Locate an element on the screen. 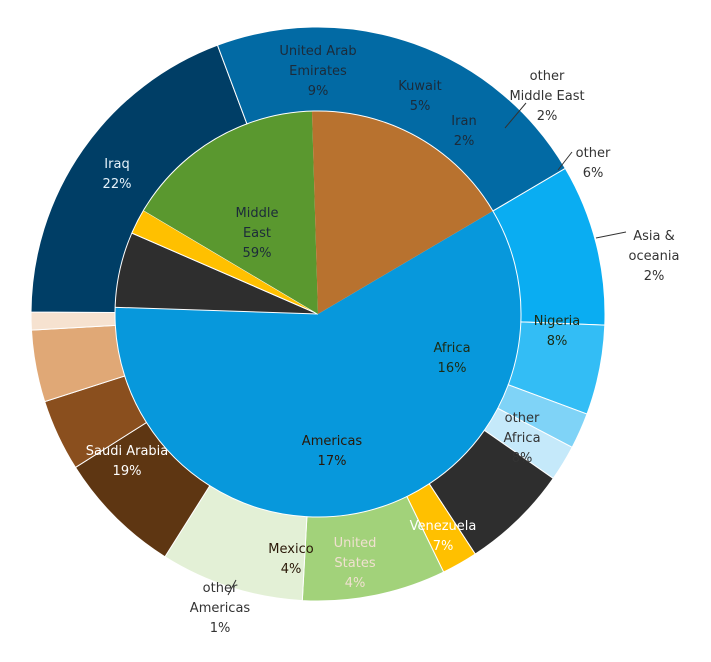  leader-asia-and-oceania is located at coordinates (611, 235).